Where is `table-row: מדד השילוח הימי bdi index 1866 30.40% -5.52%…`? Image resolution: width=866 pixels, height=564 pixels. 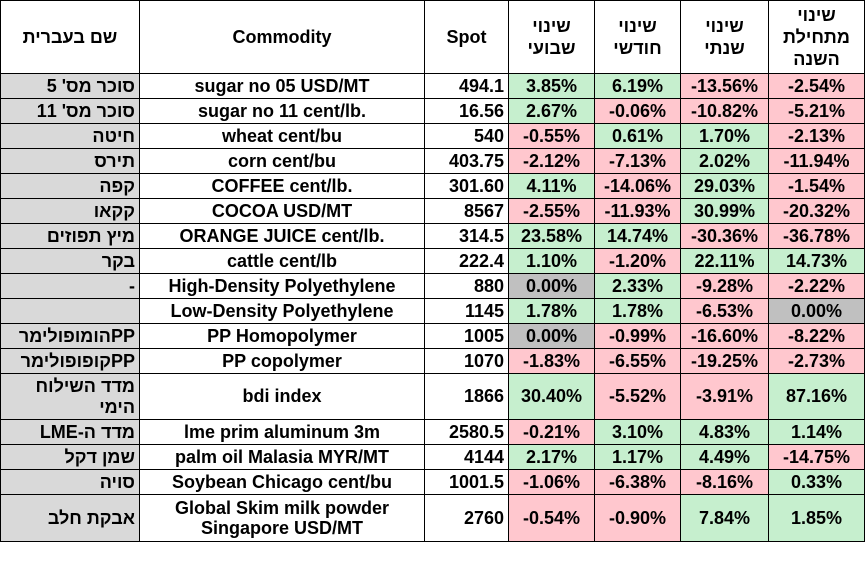
table-row: מדד השילוח הימי bdi index 1866 30.40% -5.52%… is located at coordinates (432, 396).